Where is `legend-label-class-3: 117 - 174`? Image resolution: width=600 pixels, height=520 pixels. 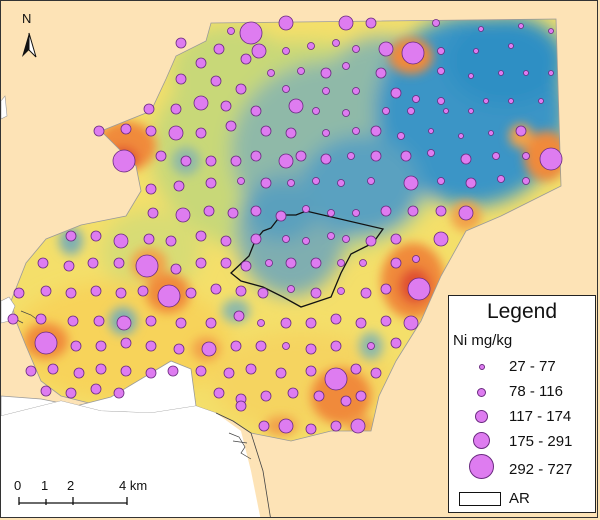 legend-label-class-3: 117 - 174 is located at coordinates (540, 416).